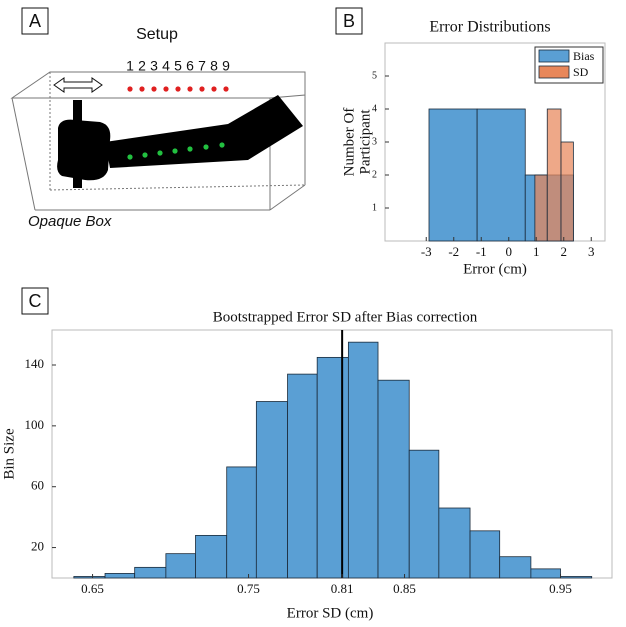 The image size is (626, 627). What do you see at coordinates (374, 108) in the screenshot?
I see `y-tick-label: 4` at bounding box center [374, 108].